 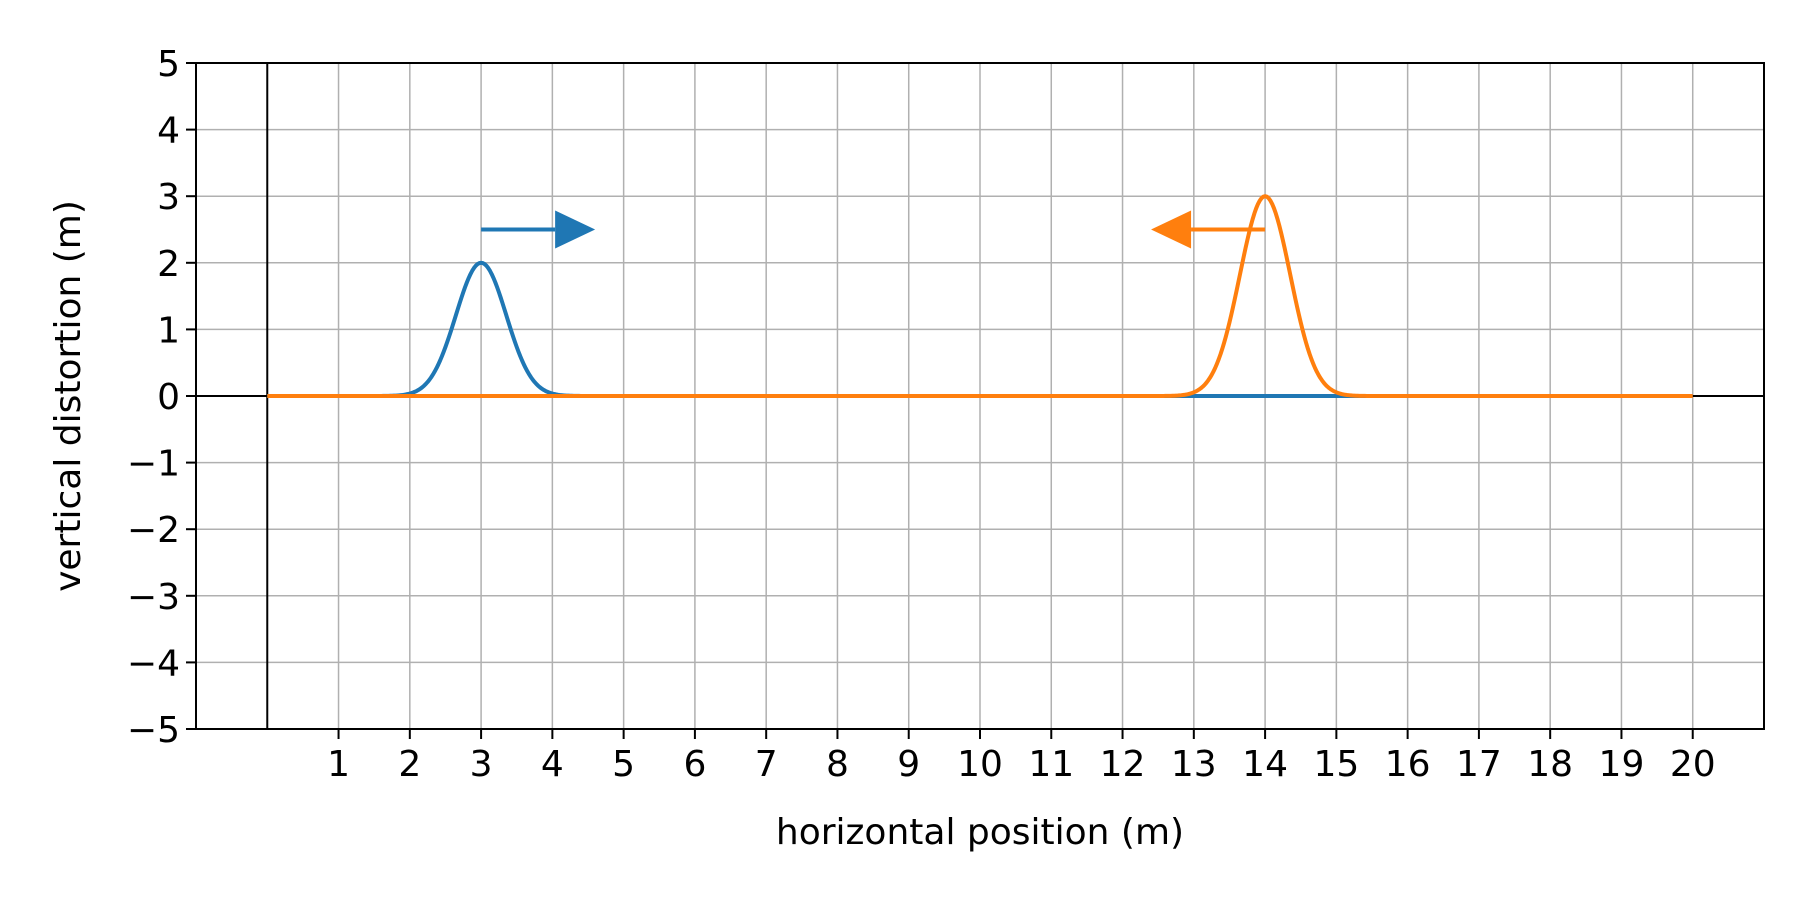 I want to click on direction-arrows, so click(x=873, y=229).